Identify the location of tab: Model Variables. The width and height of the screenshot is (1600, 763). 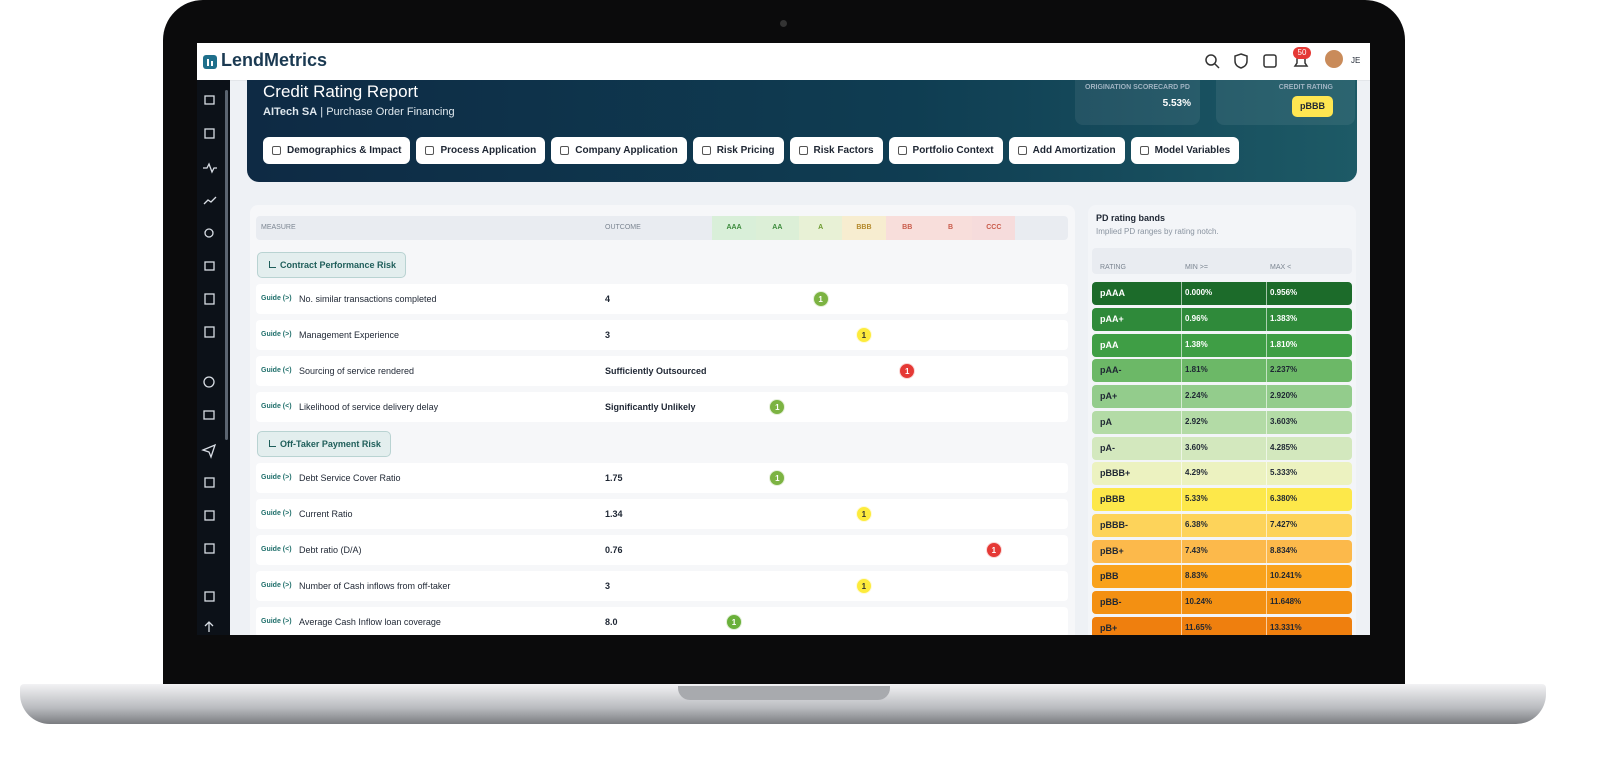
(1185, 150).